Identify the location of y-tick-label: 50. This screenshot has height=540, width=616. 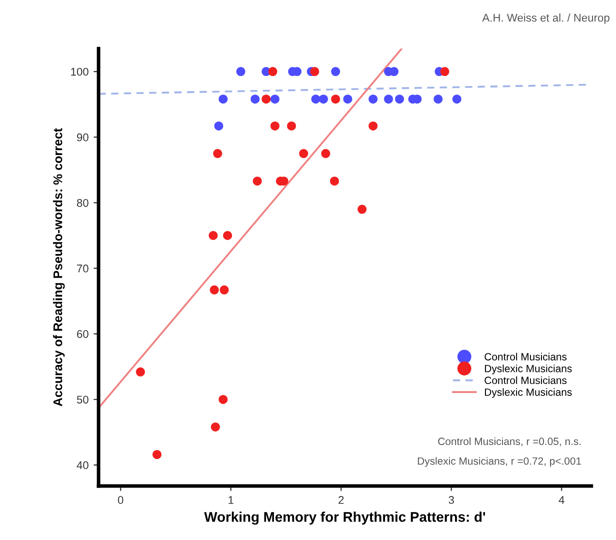
(82, 400).